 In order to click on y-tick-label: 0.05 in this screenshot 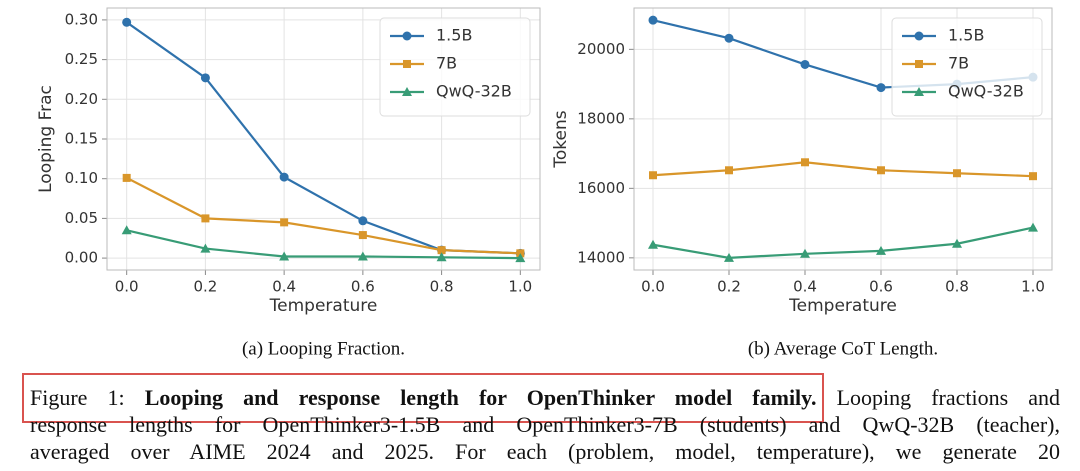, I will do `click(81, 218)`.